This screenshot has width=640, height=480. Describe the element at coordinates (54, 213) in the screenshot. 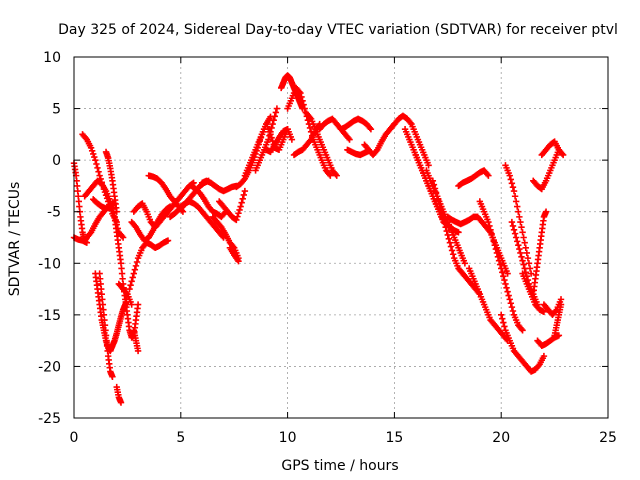

I see `y-tick-label: -5` at that location.